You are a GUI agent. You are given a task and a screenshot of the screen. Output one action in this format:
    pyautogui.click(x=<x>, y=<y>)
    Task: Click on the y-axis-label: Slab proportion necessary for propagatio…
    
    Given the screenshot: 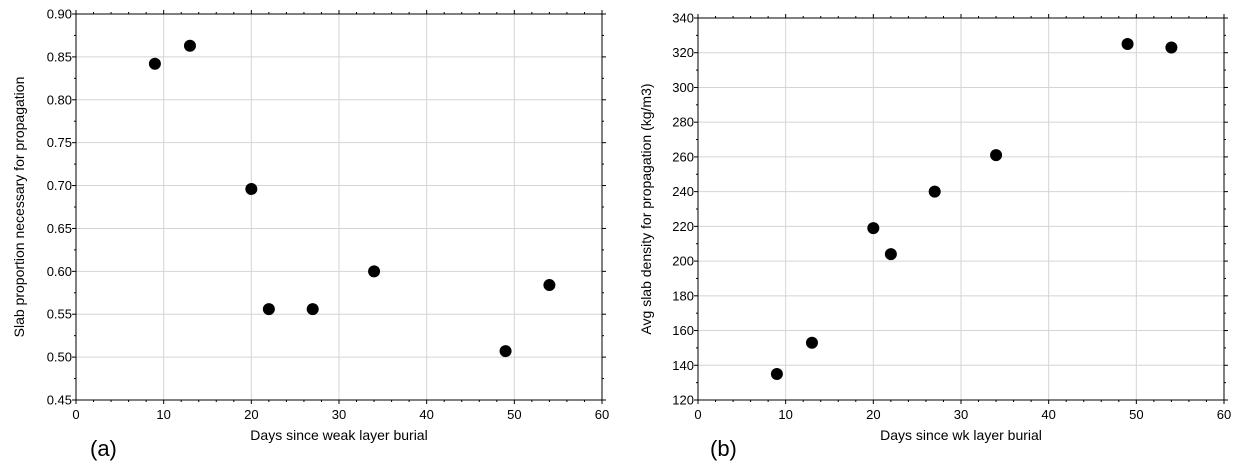 What is the action you would take?
    pyautogui.click(x=19, y=207)
    